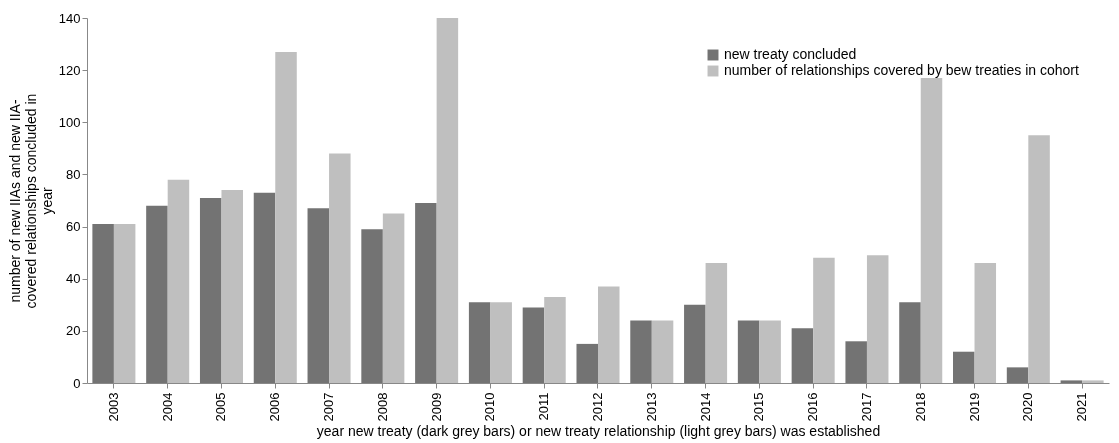 The width and height of the screenshot is (1119, 443). What do you see at coordinates (1028, 407) in the screenshot?
I see `x-tick-label: 2020` at bounding box center [1028, 407].